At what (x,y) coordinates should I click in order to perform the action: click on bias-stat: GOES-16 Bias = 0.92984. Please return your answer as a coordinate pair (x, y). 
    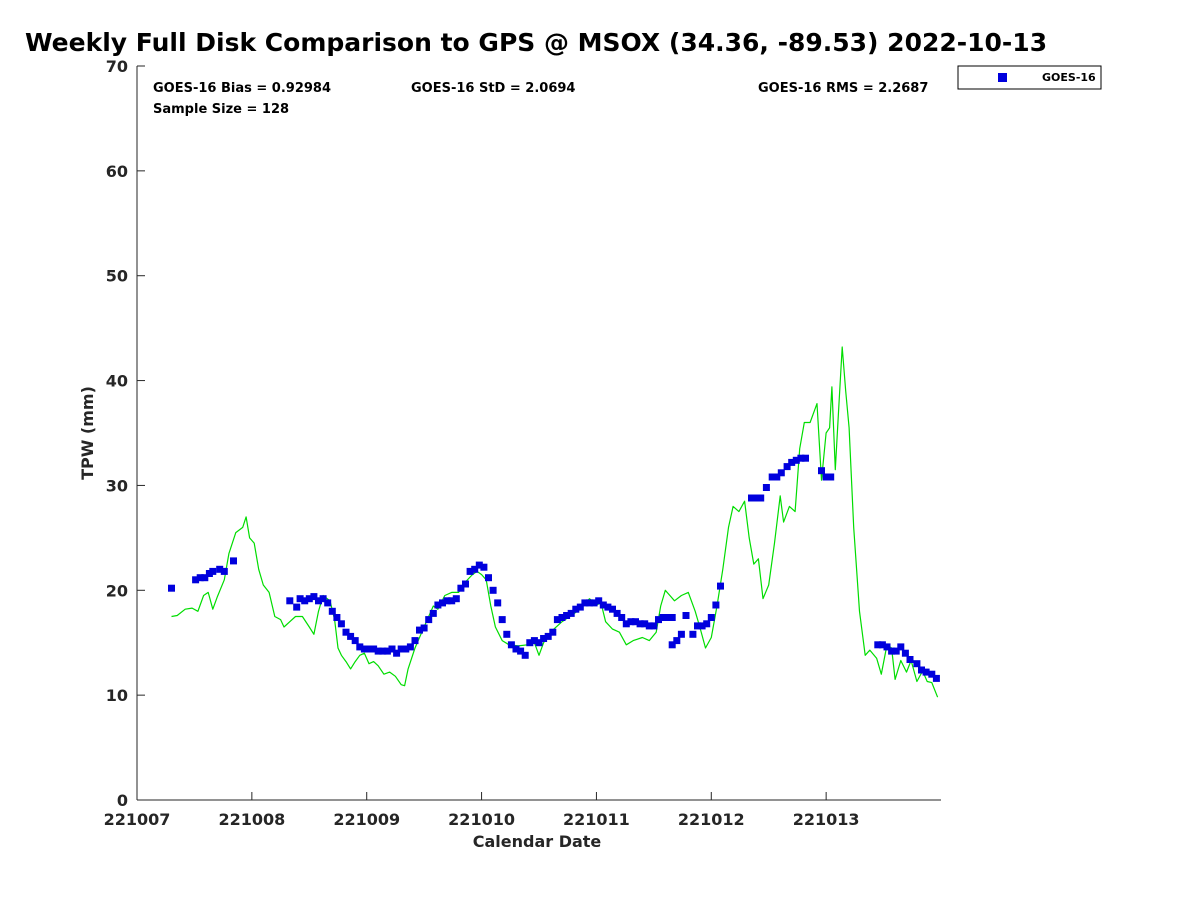
    Looking at the image, I should click on (242, 88).